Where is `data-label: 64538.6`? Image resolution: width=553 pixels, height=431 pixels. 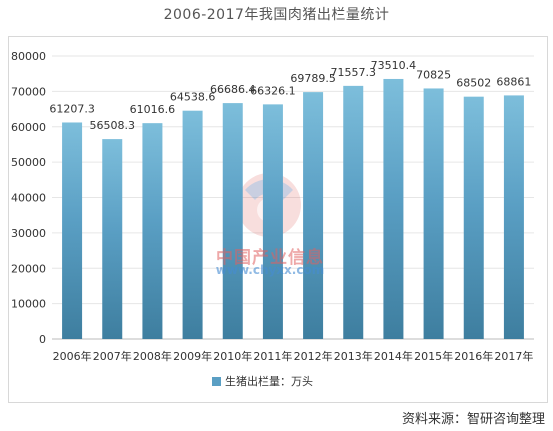 data-label: 64538.6 is located at coordinates (193, 97).